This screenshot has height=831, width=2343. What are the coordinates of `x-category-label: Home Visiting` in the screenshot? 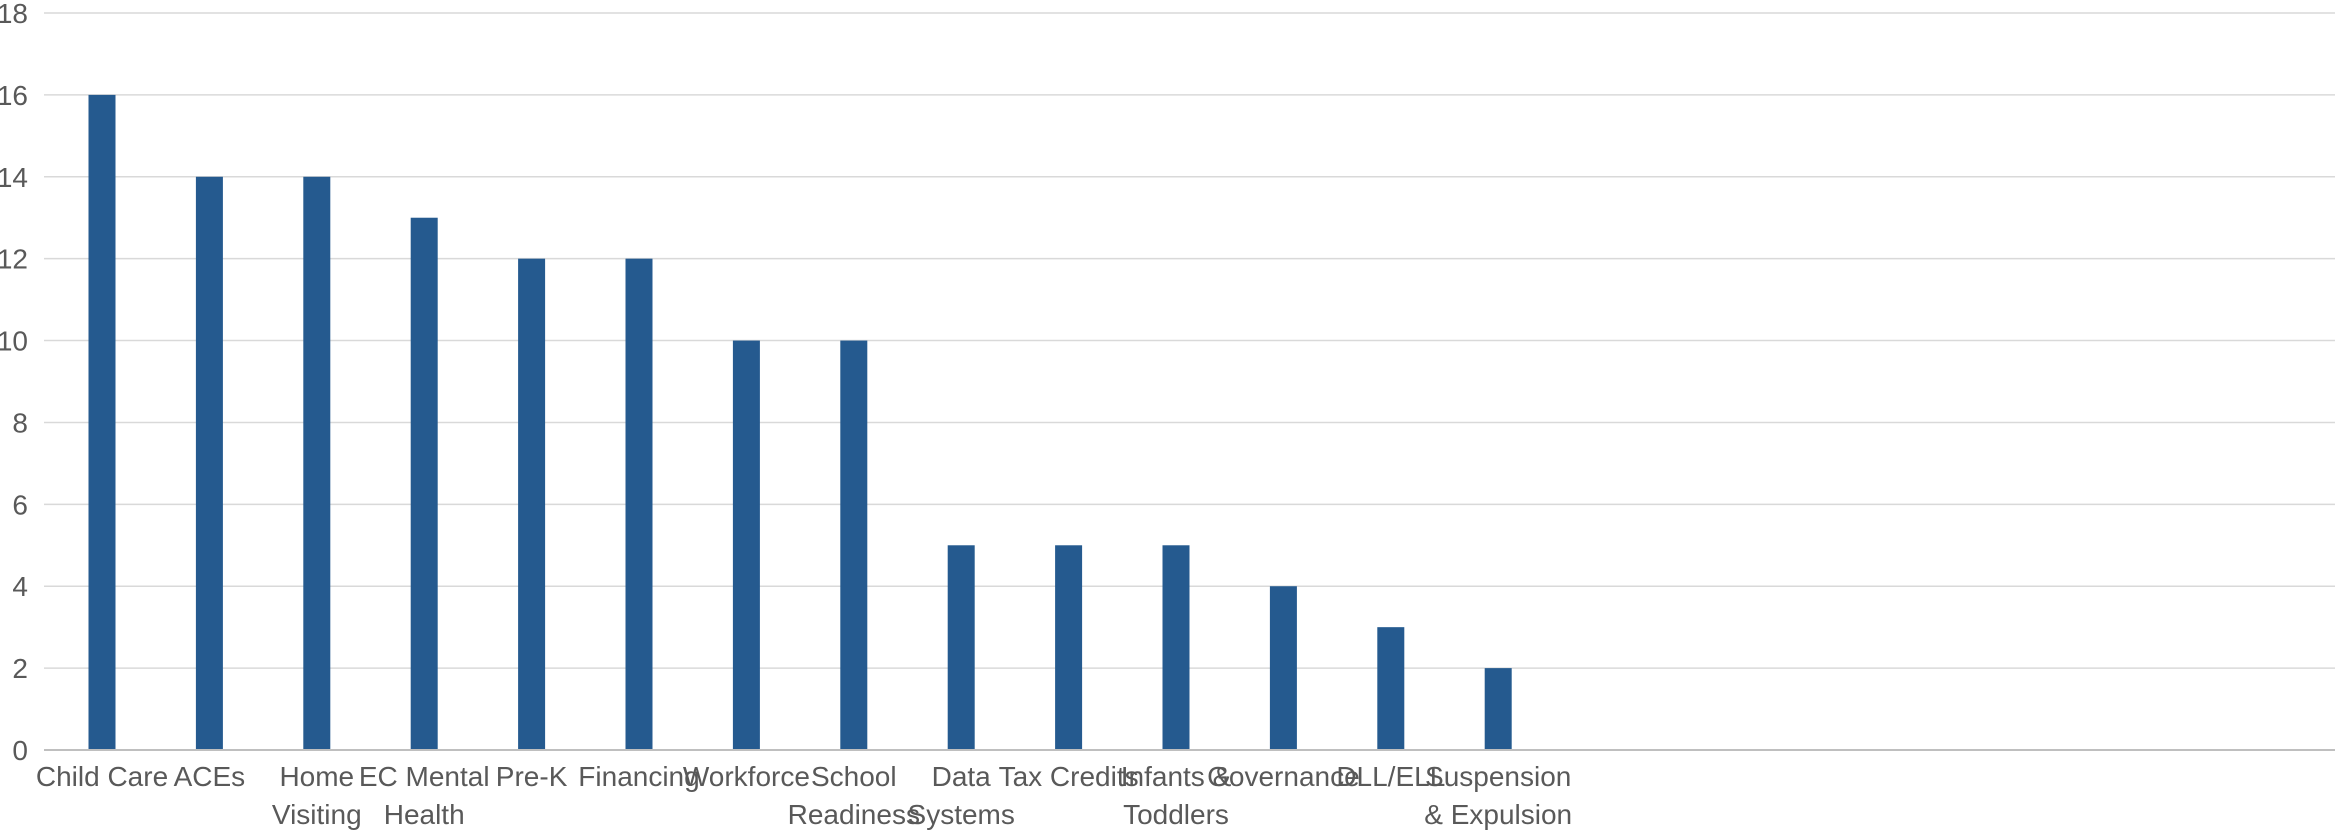 It's located at (317, 795).